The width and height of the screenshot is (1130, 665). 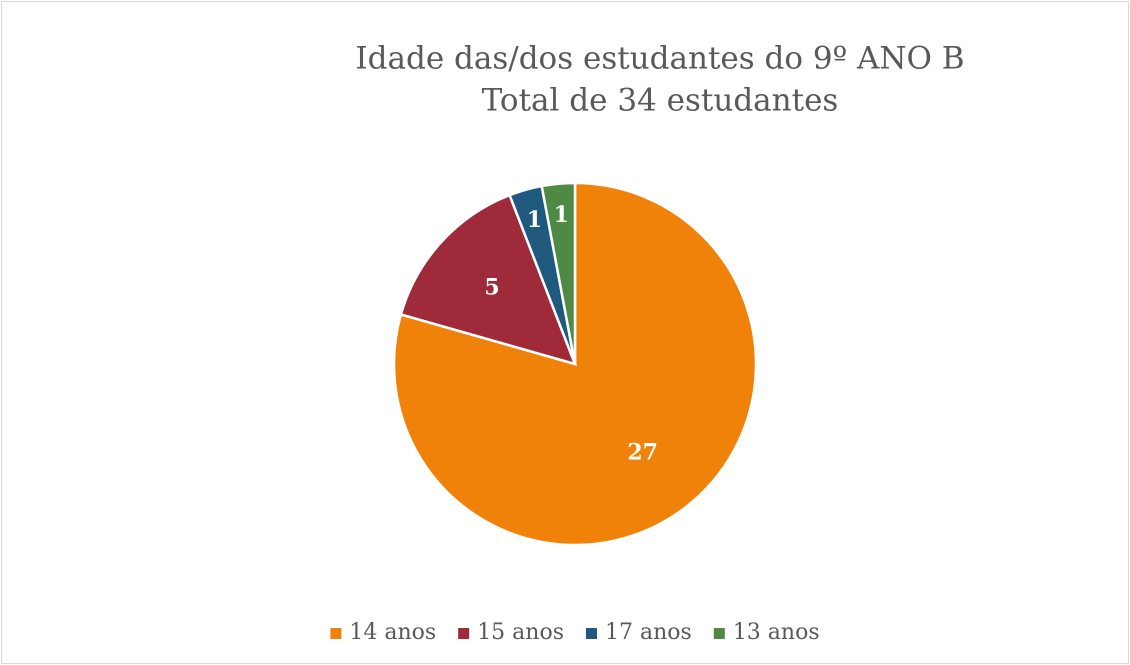 I want to click on data-label: 27, so click(x=642, y=453).